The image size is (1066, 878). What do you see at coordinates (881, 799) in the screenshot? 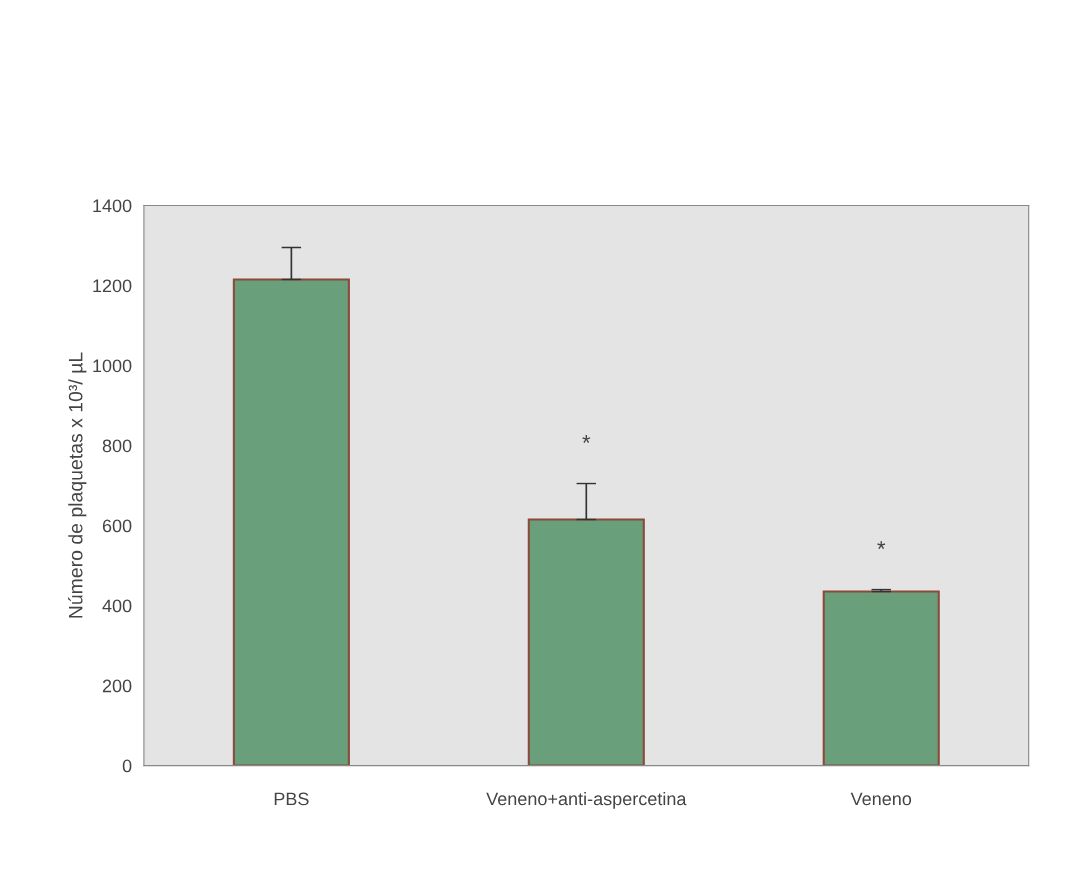
I see `x-tick-label: Veneno` at bounding box center [881, 799].